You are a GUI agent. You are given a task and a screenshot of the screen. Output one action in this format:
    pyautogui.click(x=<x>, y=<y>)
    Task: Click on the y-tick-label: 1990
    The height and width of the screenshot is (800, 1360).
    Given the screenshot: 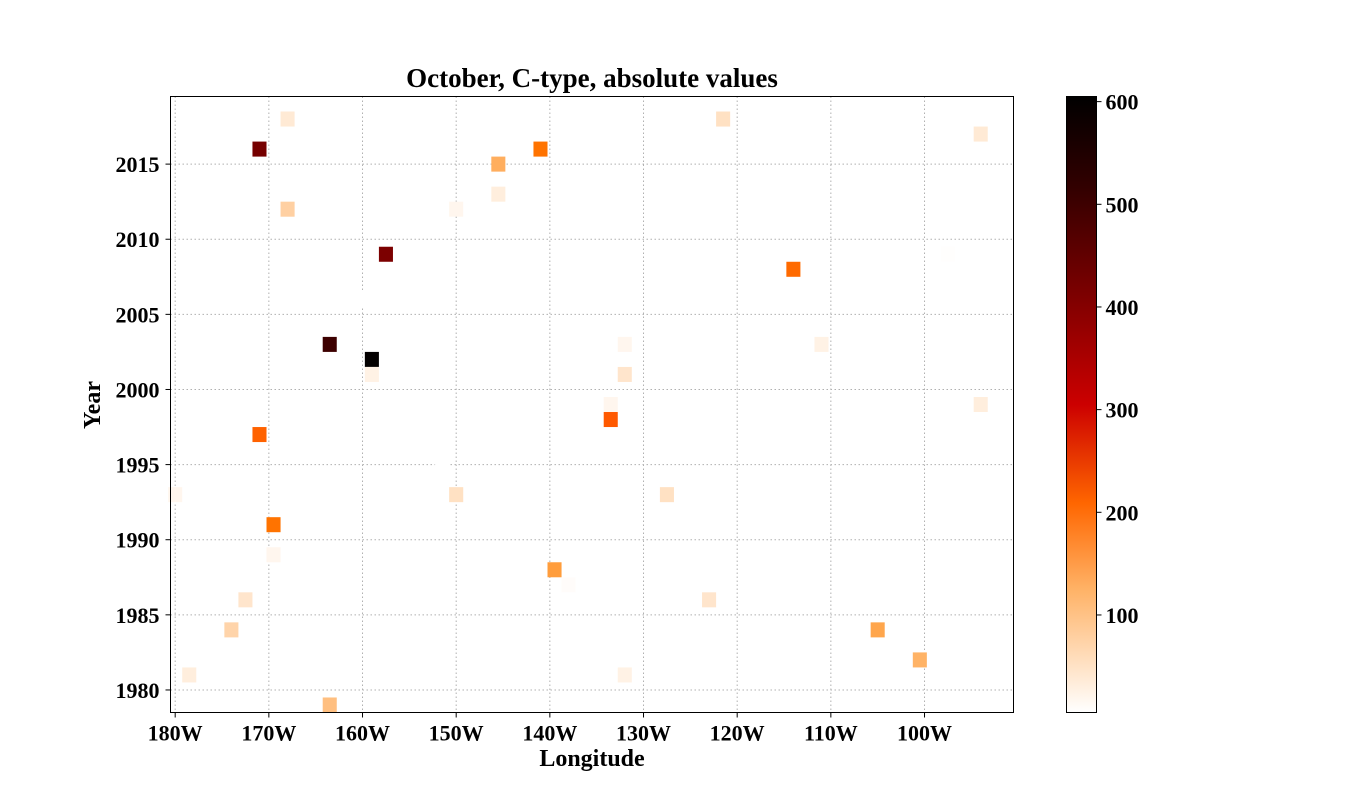 What is the action you would take?
    pyautogui.click(x=138, y=540)
    